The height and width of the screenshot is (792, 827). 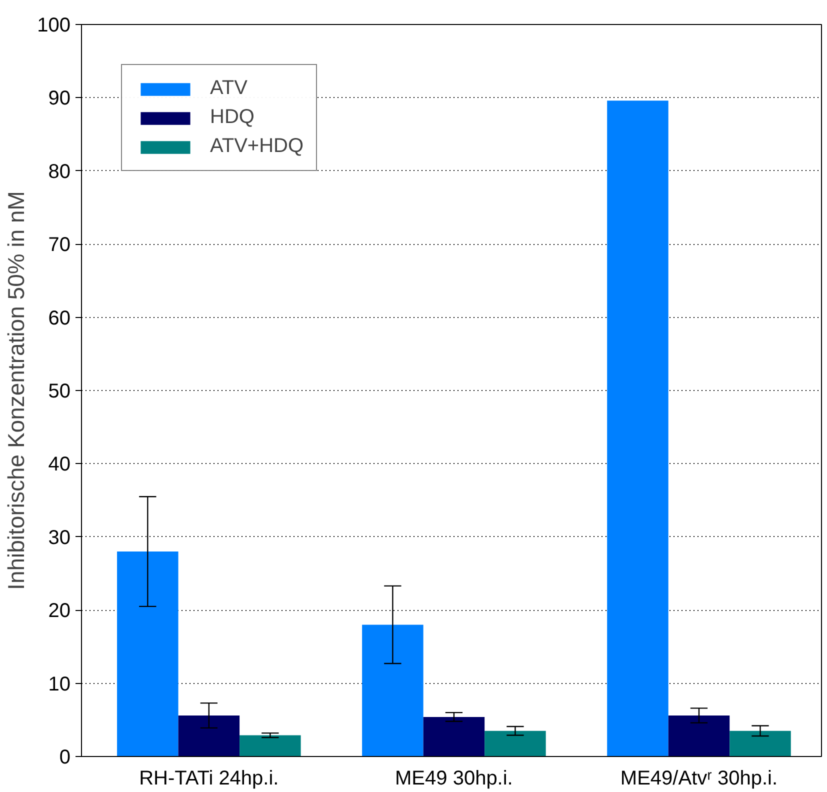 I want to click on x-tick-label: ME49/Atvʳ 30hp.i., so click(x=699, y=779).